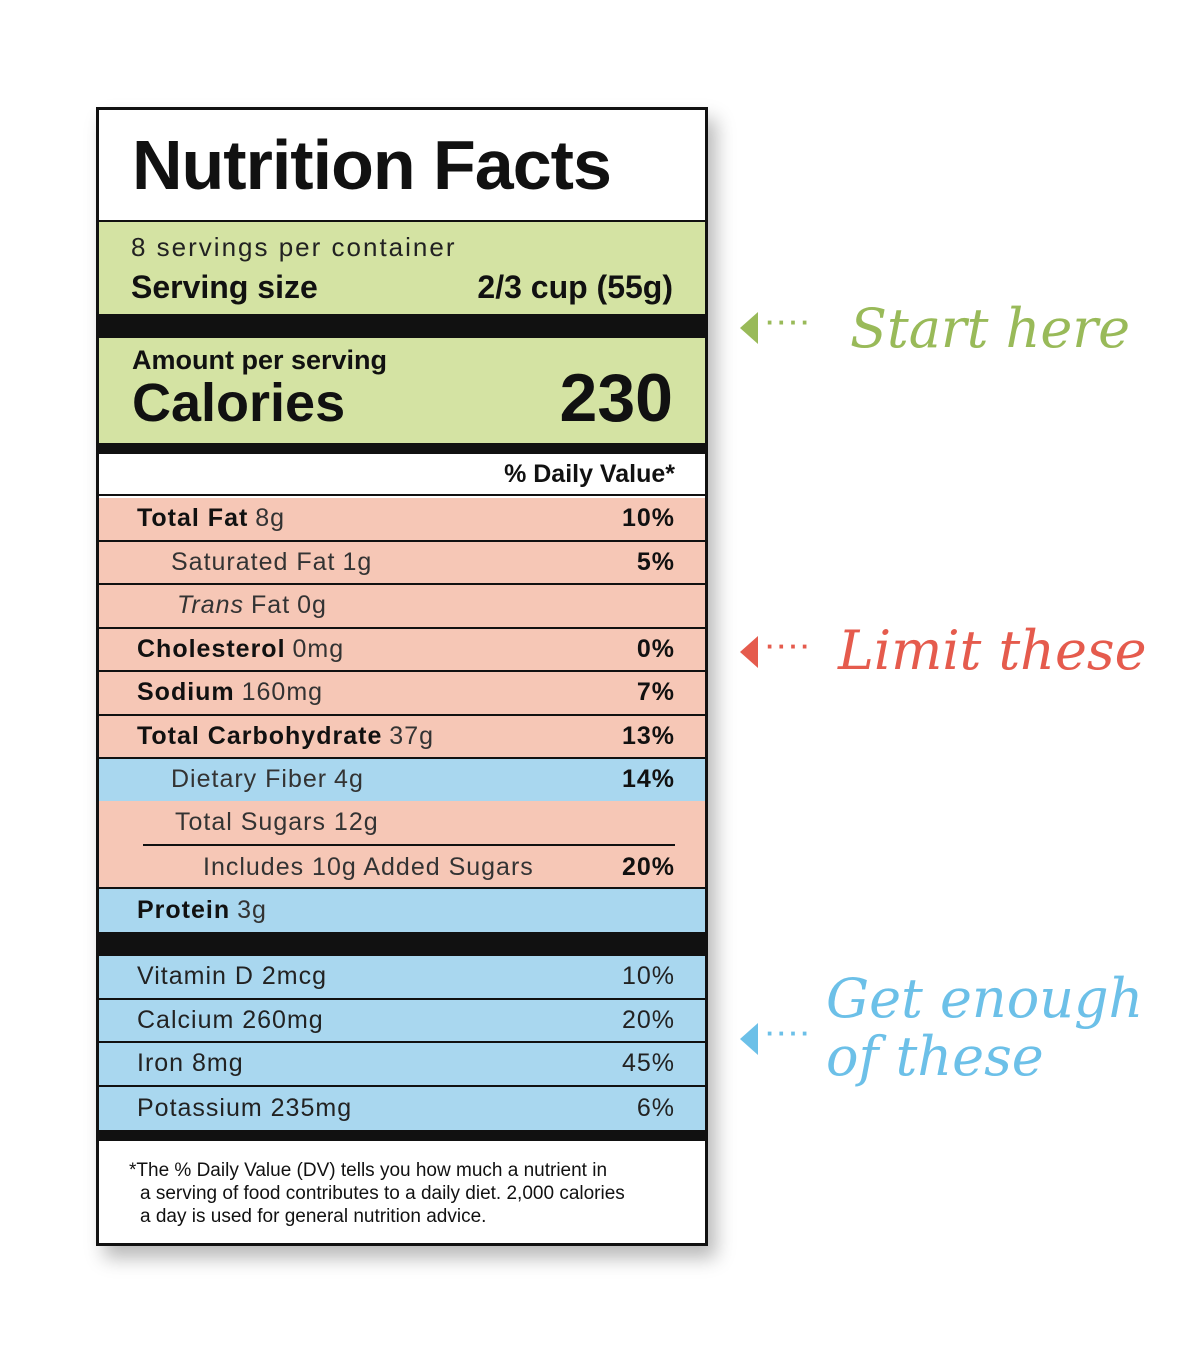 The image size is (1196, 1360). I want to click on label-title: Nutrition Facts, so click(402, 166).